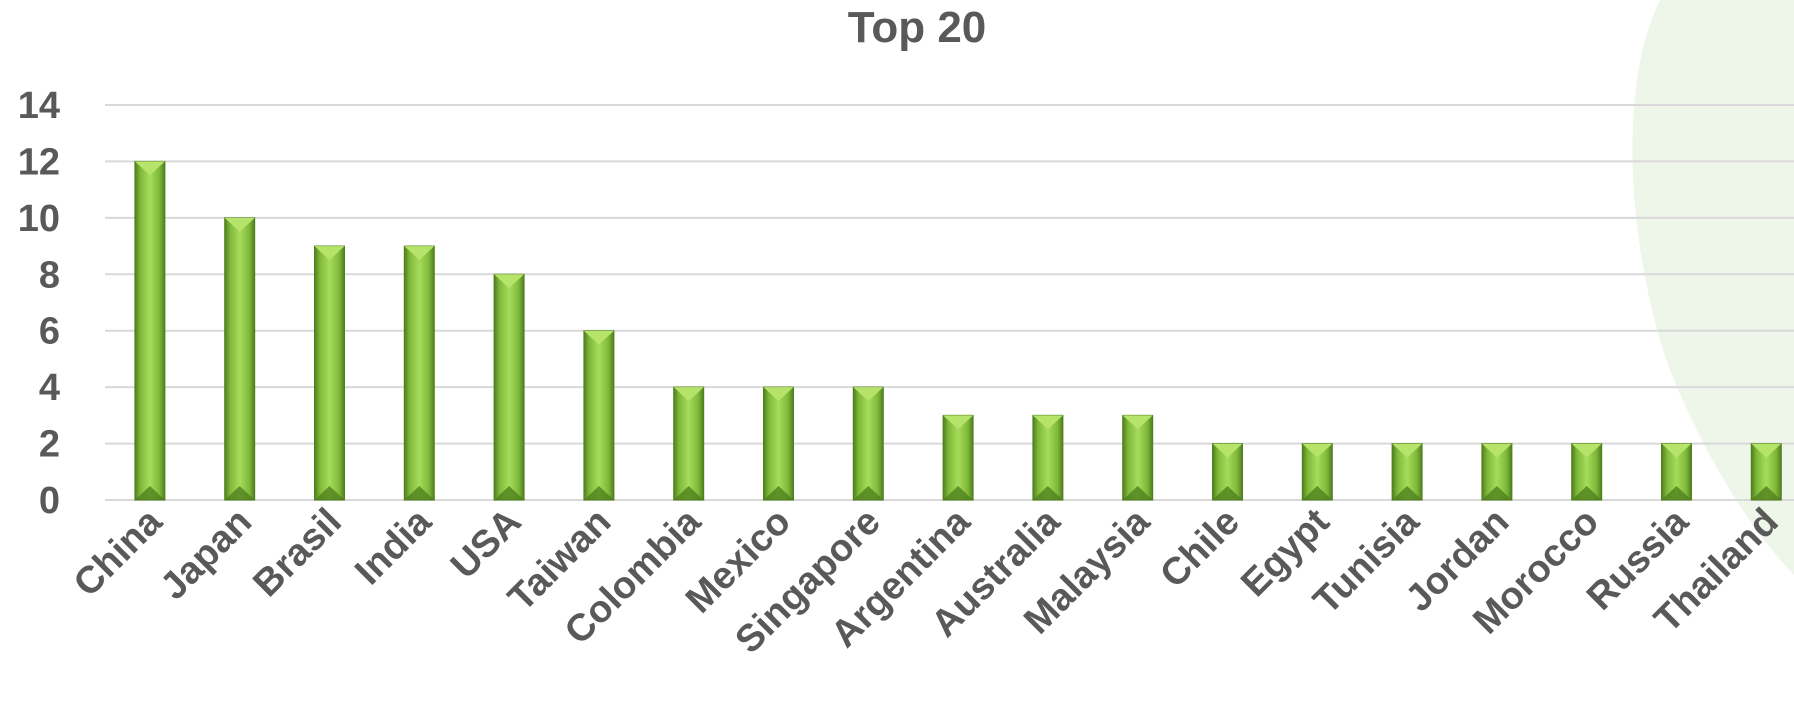 The image size is (1794, 701). Describe the element at coordinates (49, 332) in the screenshot. I see `y-tick-label: 6` at that location.